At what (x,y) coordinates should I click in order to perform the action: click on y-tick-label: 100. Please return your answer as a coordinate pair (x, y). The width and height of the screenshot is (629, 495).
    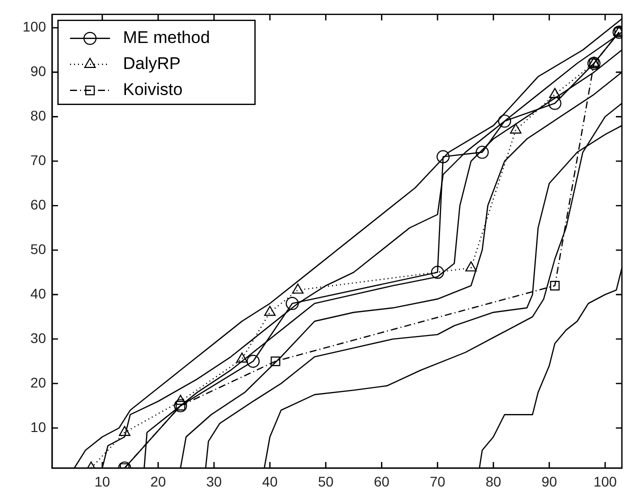
    Looking at the image, I should click on (34, 26).